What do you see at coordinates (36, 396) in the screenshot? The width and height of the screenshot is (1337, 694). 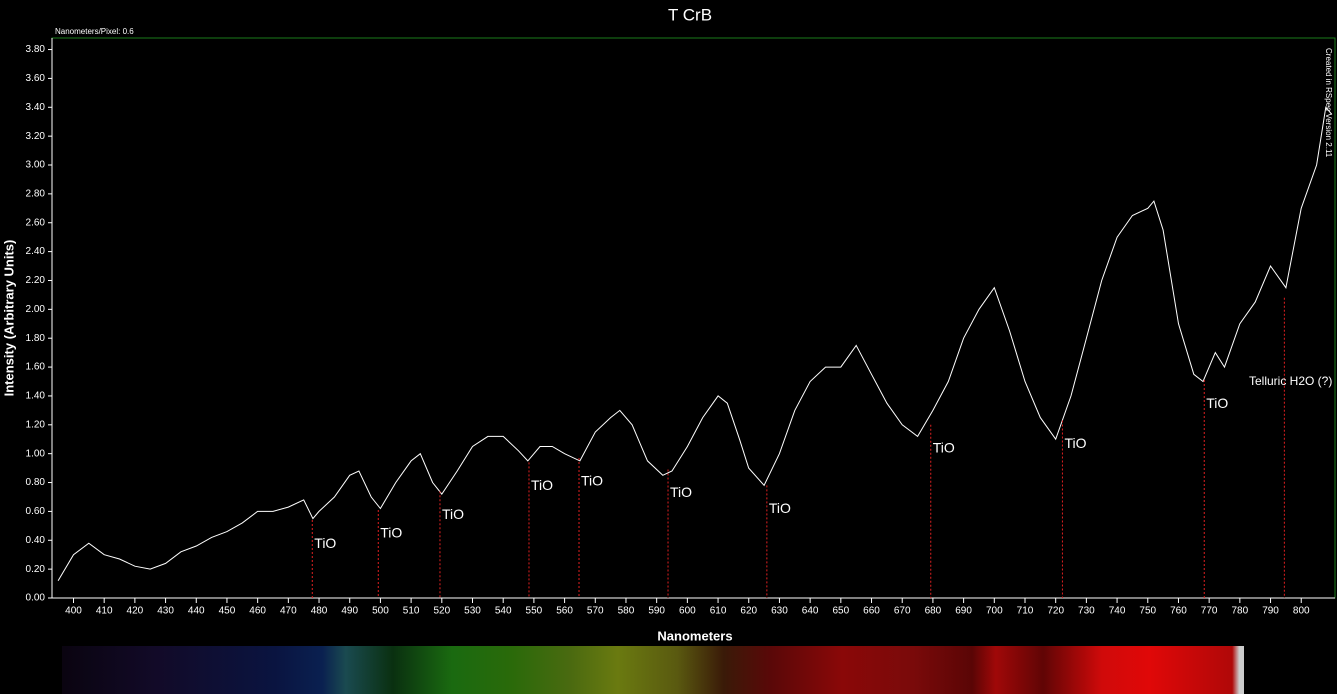 I see `y-tick-label: 1.40` at bounding box center [36, 396].